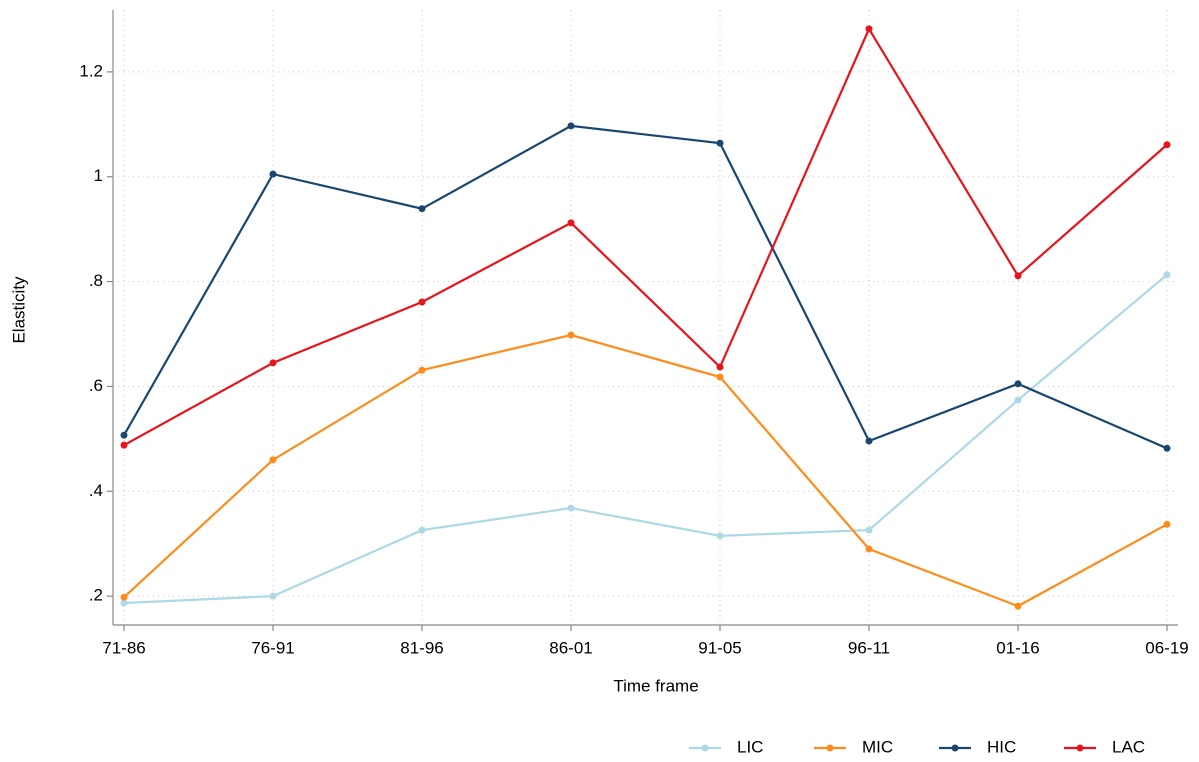 Image resolution: width=1199 pixels, height=762 pixels. Describe the element at coordinates (421, 647) in the screenshot. I see `x-tick-label: 81-96` at that location.